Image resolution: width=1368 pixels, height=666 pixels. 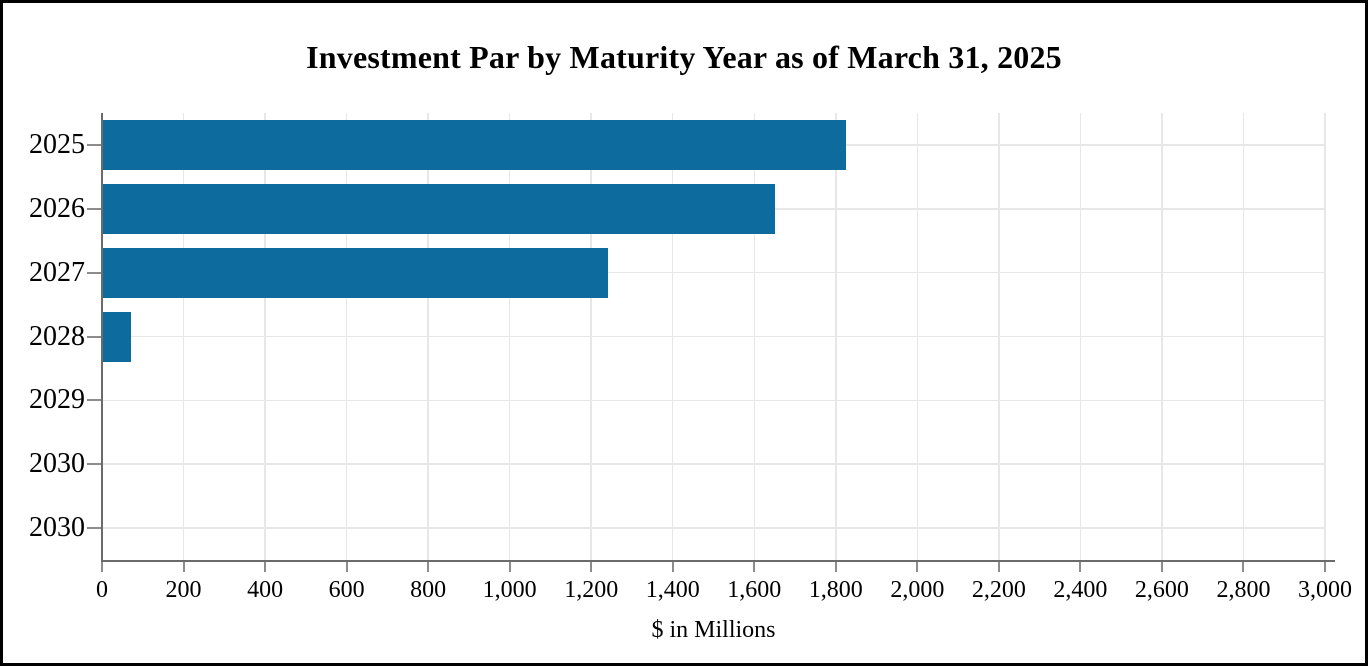 What do you see at coordinates (917, 590) in the screenshot?
I see `x-tick-label: 2,000` at bounding box center [917, 590].